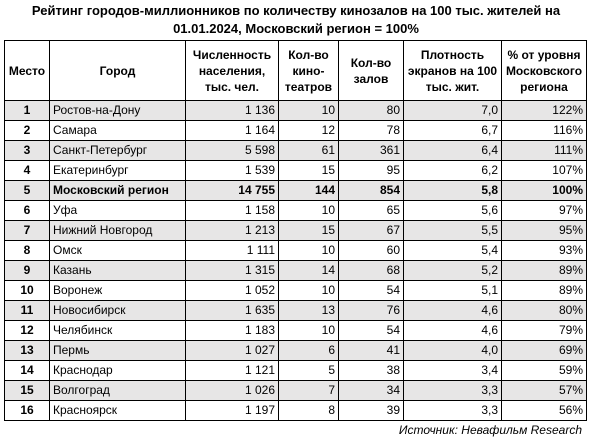 This screenshot has width=592, height=445. What do you see at coordinates (452, 130) in the screenshot?
I see `table-cell: 6,7` at bounding box center [452, 130].